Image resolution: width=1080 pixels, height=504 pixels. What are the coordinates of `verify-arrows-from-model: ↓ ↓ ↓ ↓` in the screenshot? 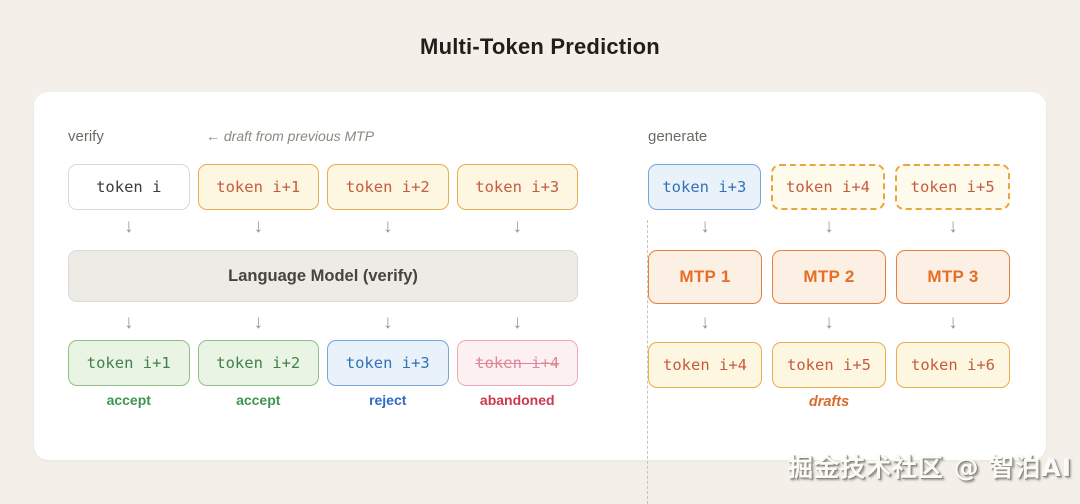 It's located at (323, 323).